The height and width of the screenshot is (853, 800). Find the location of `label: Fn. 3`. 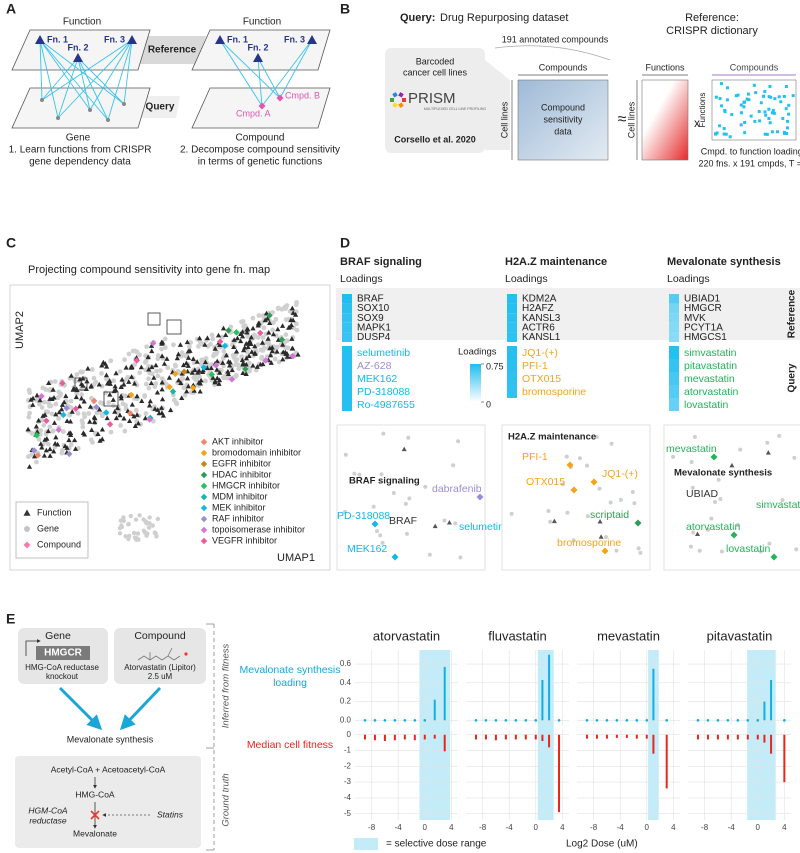

label: Fn. 3 is located at coordinates (114, 39).